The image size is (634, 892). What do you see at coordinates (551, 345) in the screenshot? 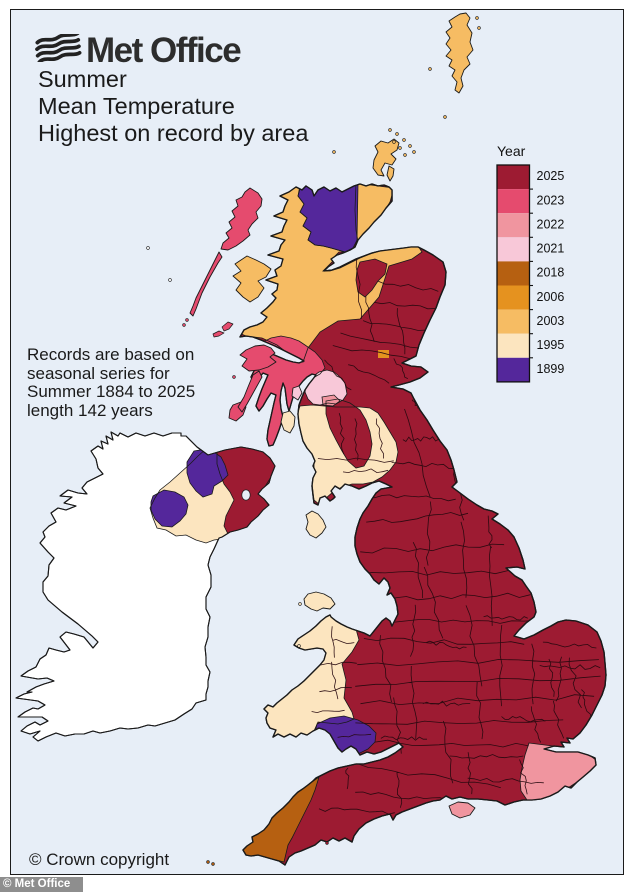
I see `svg-text: 1995` at bounding box center [551, 345].